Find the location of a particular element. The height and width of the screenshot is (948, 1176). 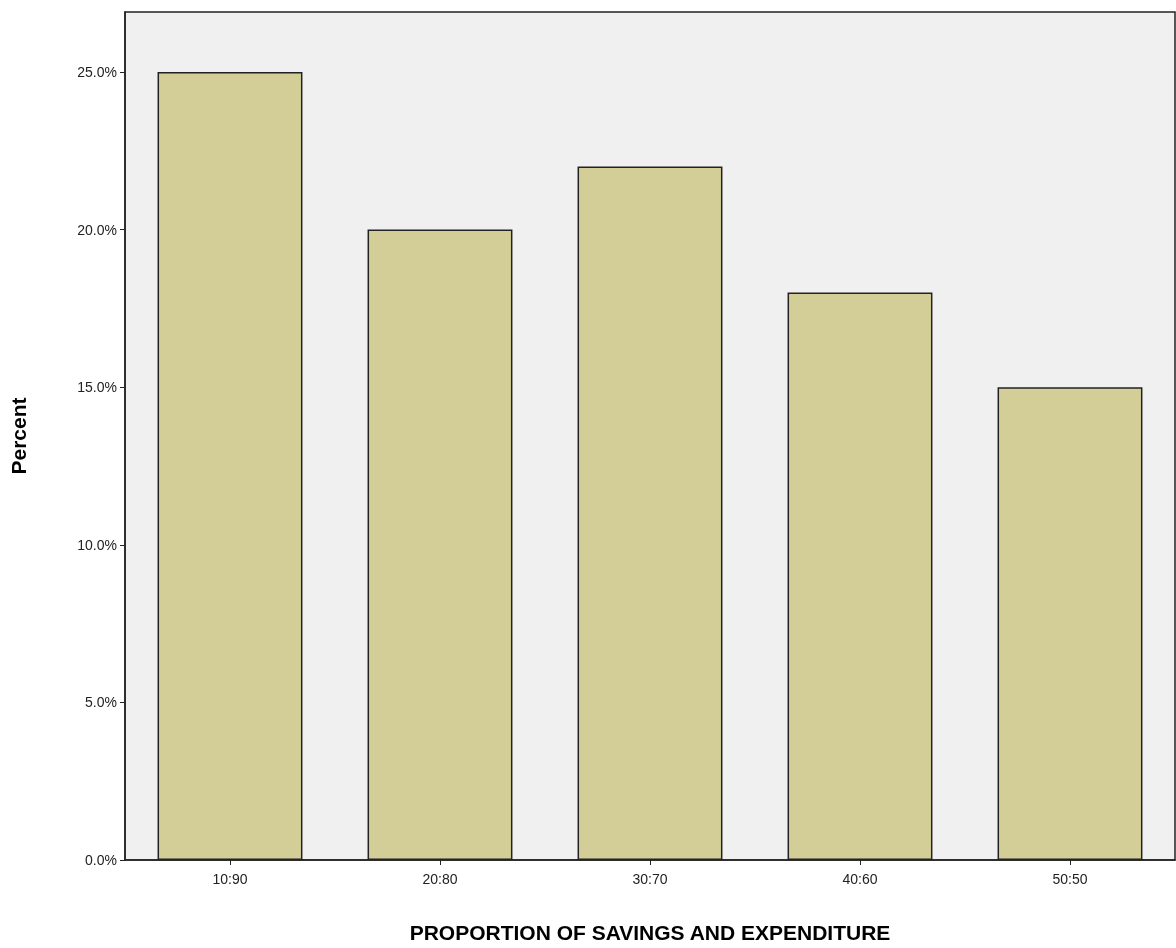

x-tick-label: 40:60 is located at coordinates (860, 879).